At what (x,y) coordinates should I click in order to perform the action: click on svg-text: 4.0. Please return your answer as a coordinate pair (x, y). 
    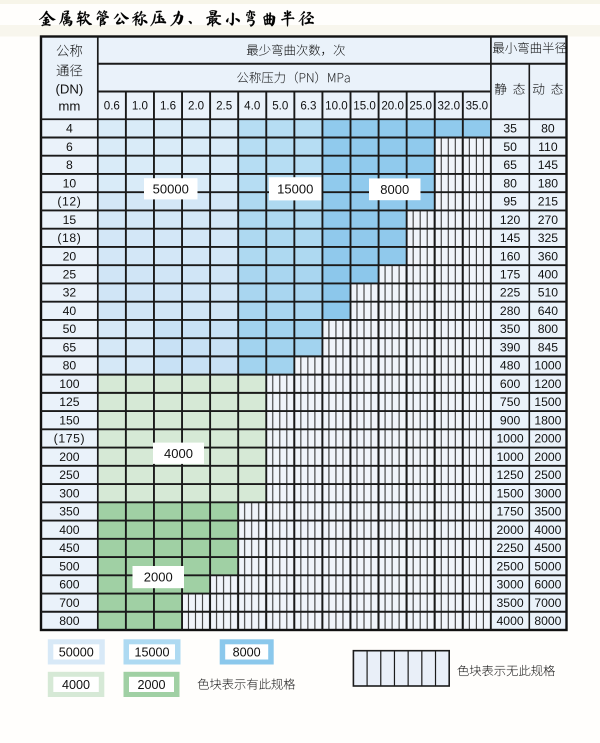
    Looking at the image, I should click on (252, 105).